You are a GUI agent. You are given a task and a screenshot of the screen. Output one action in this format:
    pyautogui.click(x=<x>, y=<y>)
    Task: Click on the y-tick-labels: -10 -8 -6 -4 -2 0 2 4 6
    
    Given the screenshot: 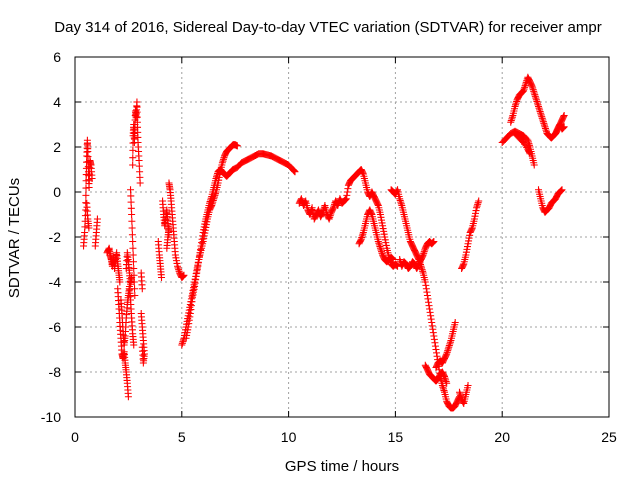 What is the action you would take?
    pyautogui.click(x=51, y=237)
    